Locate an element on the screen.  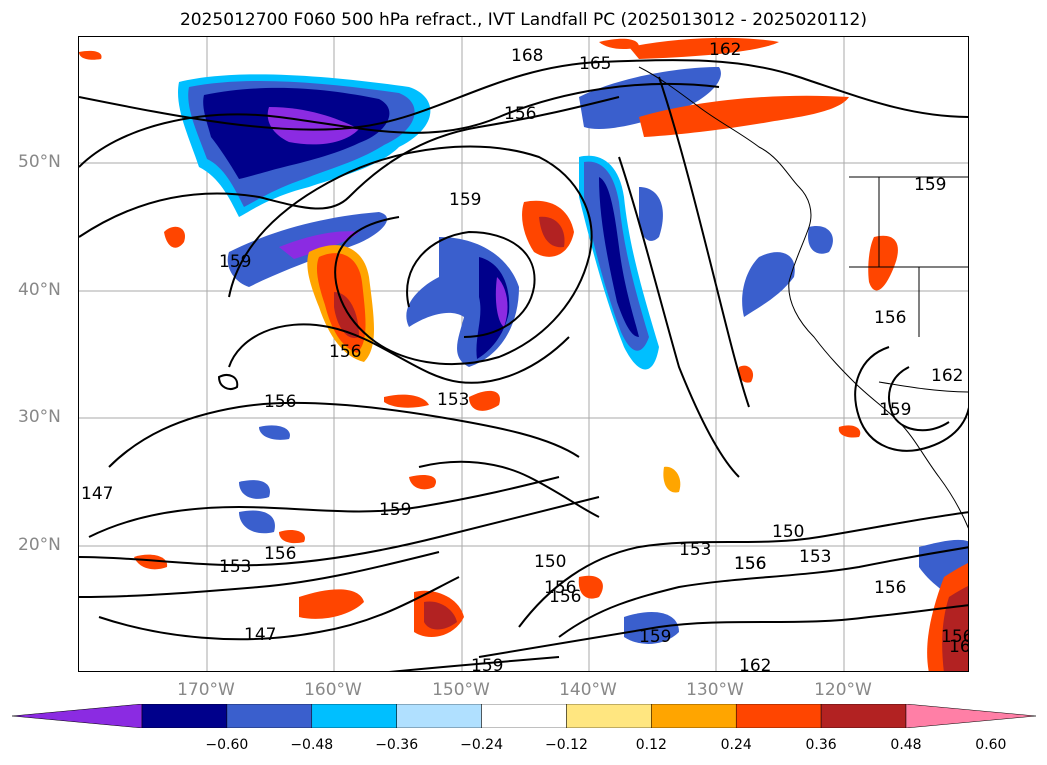
contour-label: 168 is located at coordinates (527, 56).